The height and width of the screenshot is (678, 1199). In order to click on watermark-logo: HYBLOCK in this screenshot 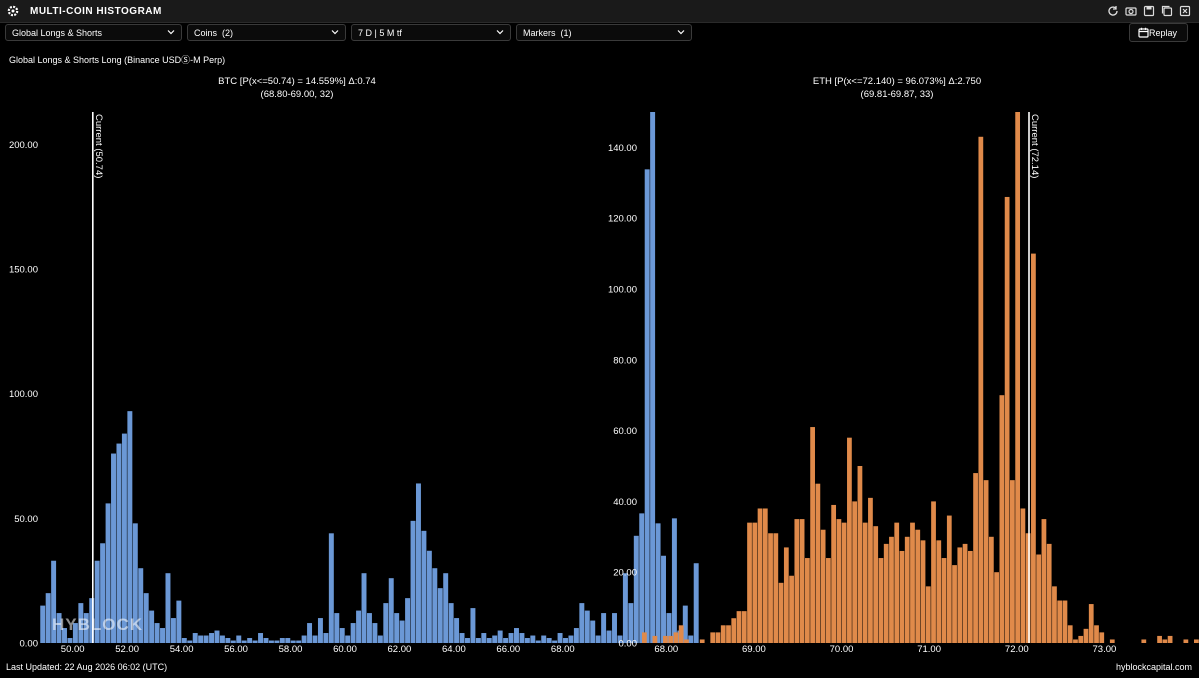, I will do `click(97, 624)`.